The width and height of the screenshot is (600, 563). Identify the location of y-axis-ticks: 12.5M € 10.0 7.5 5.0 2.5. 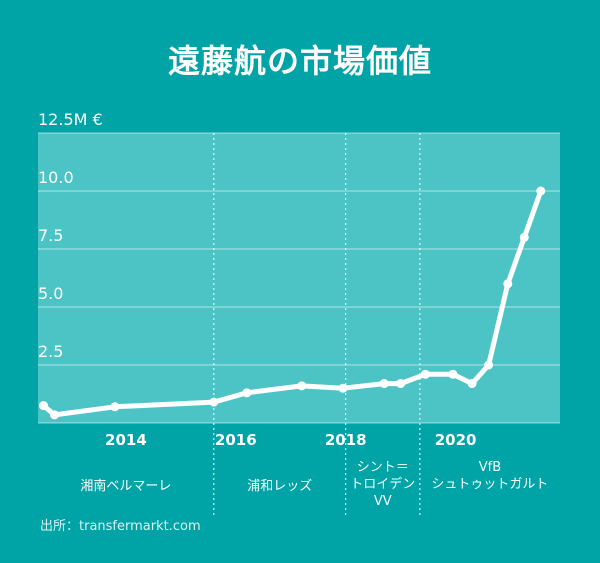
(70, 235).